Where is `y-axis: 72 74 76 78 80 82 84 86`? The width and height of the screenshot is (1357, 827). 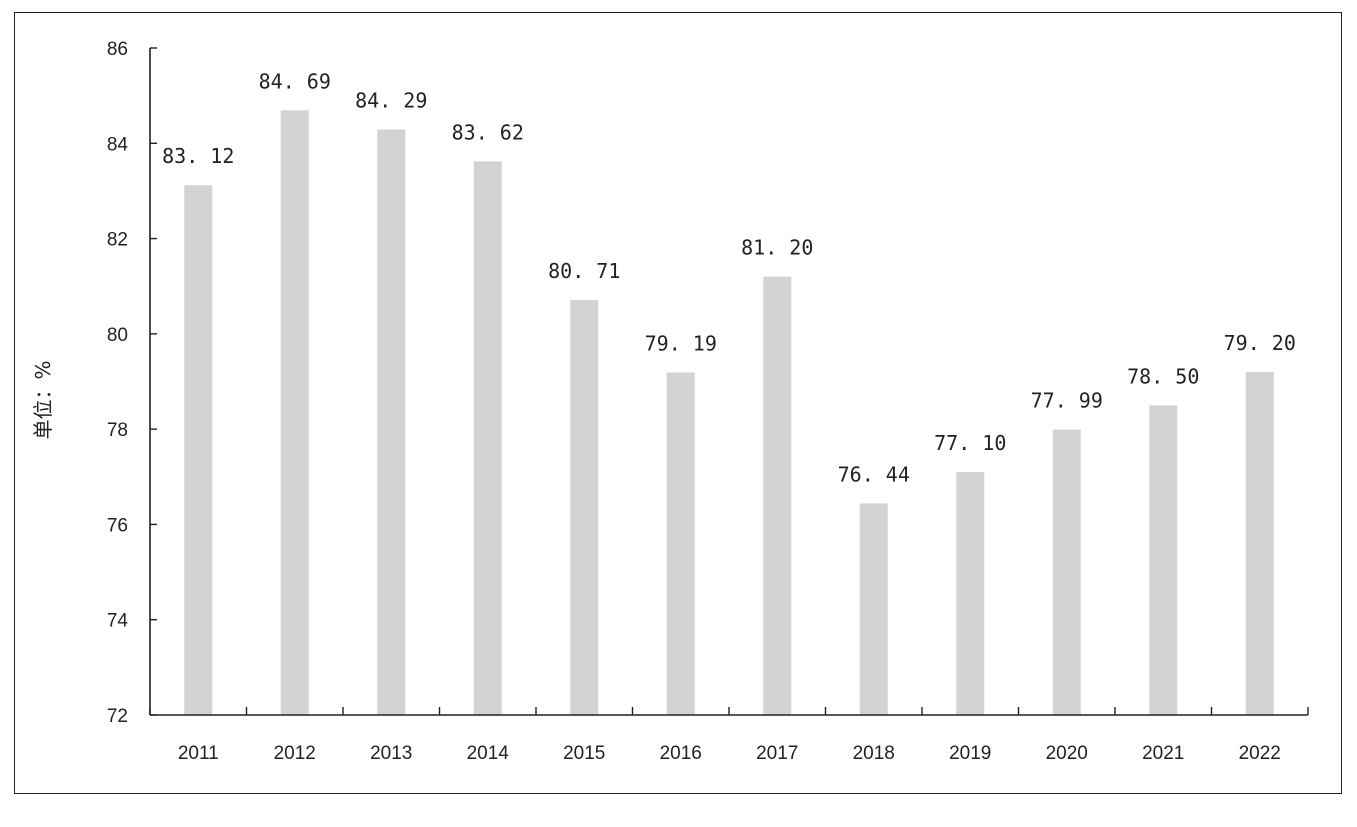 y-axis: 72 74 76 78 80 82 84 86 is located at coordinates (132, 383).